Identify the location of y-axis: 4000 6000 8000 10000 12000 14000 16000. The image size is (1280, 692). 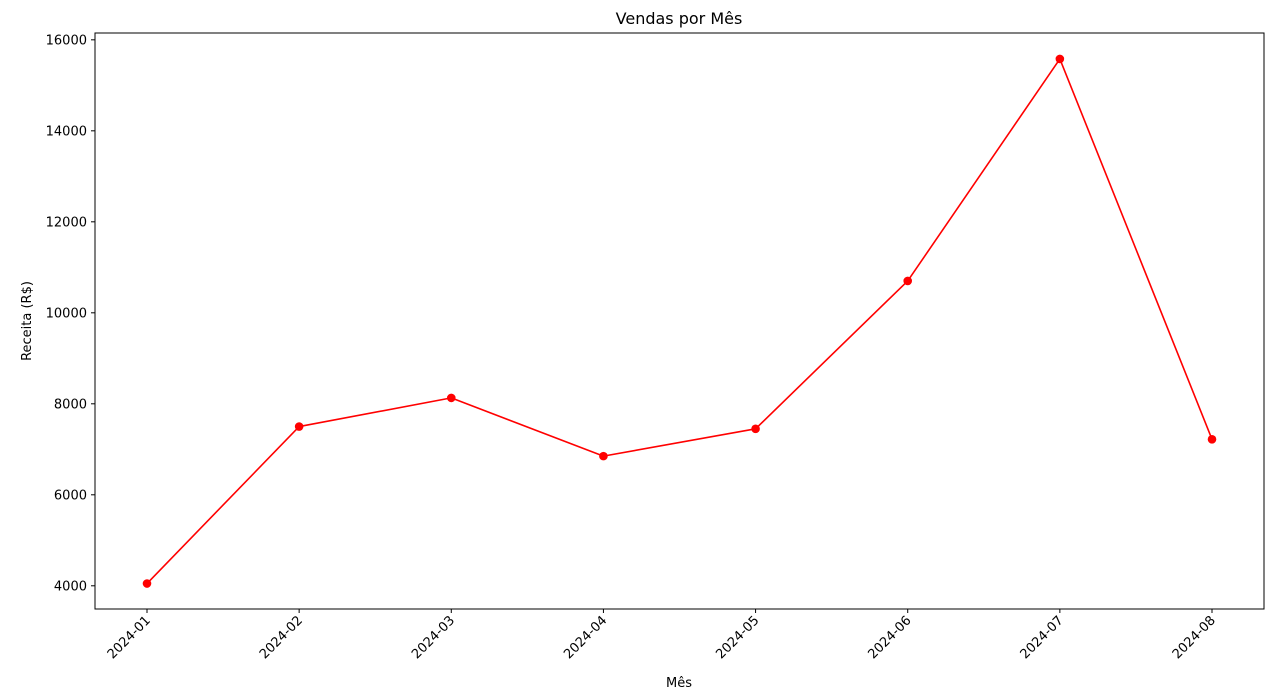
(70, 313).